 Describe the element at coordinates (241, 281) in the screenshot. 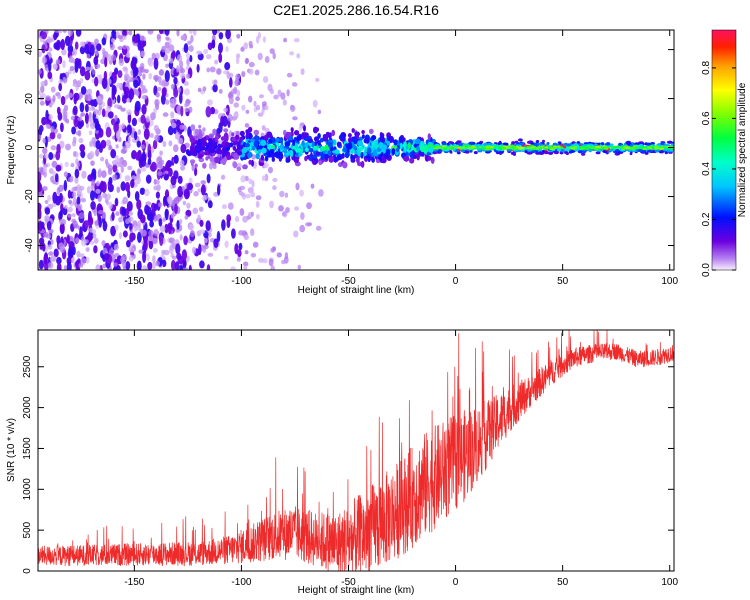

I see `x-tick-label: -100` at that location.